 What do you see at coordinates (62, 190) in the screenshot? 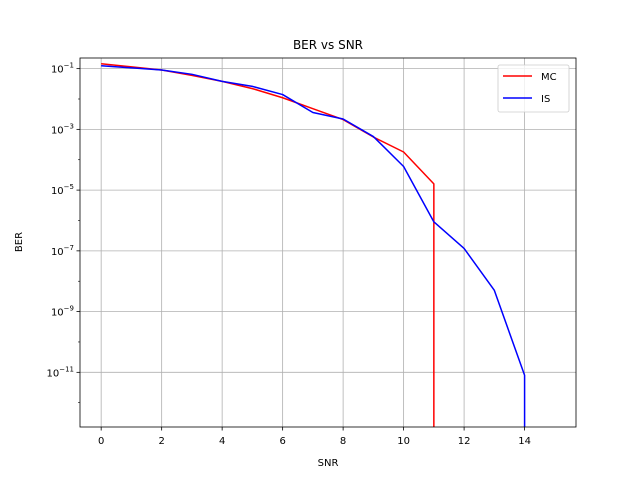
I see `y-tick-label: 10⁻⁵` at bounding box center [62, 190].